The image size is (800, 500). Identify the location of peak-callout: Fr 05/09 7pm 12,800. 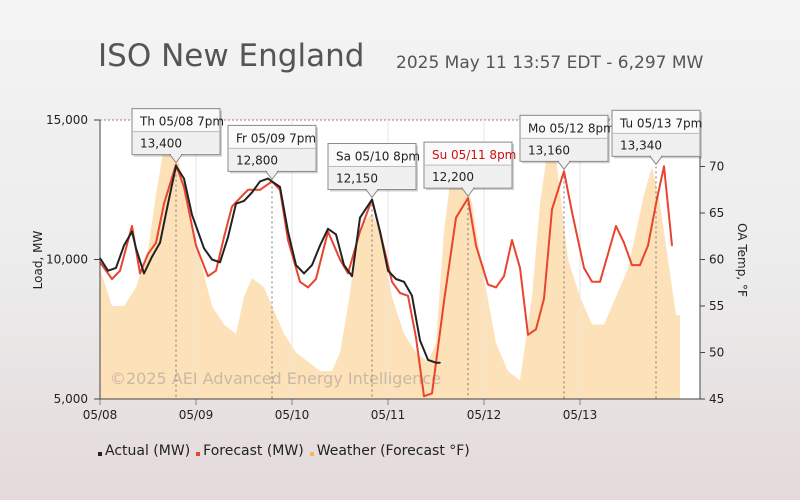
(272, 152).